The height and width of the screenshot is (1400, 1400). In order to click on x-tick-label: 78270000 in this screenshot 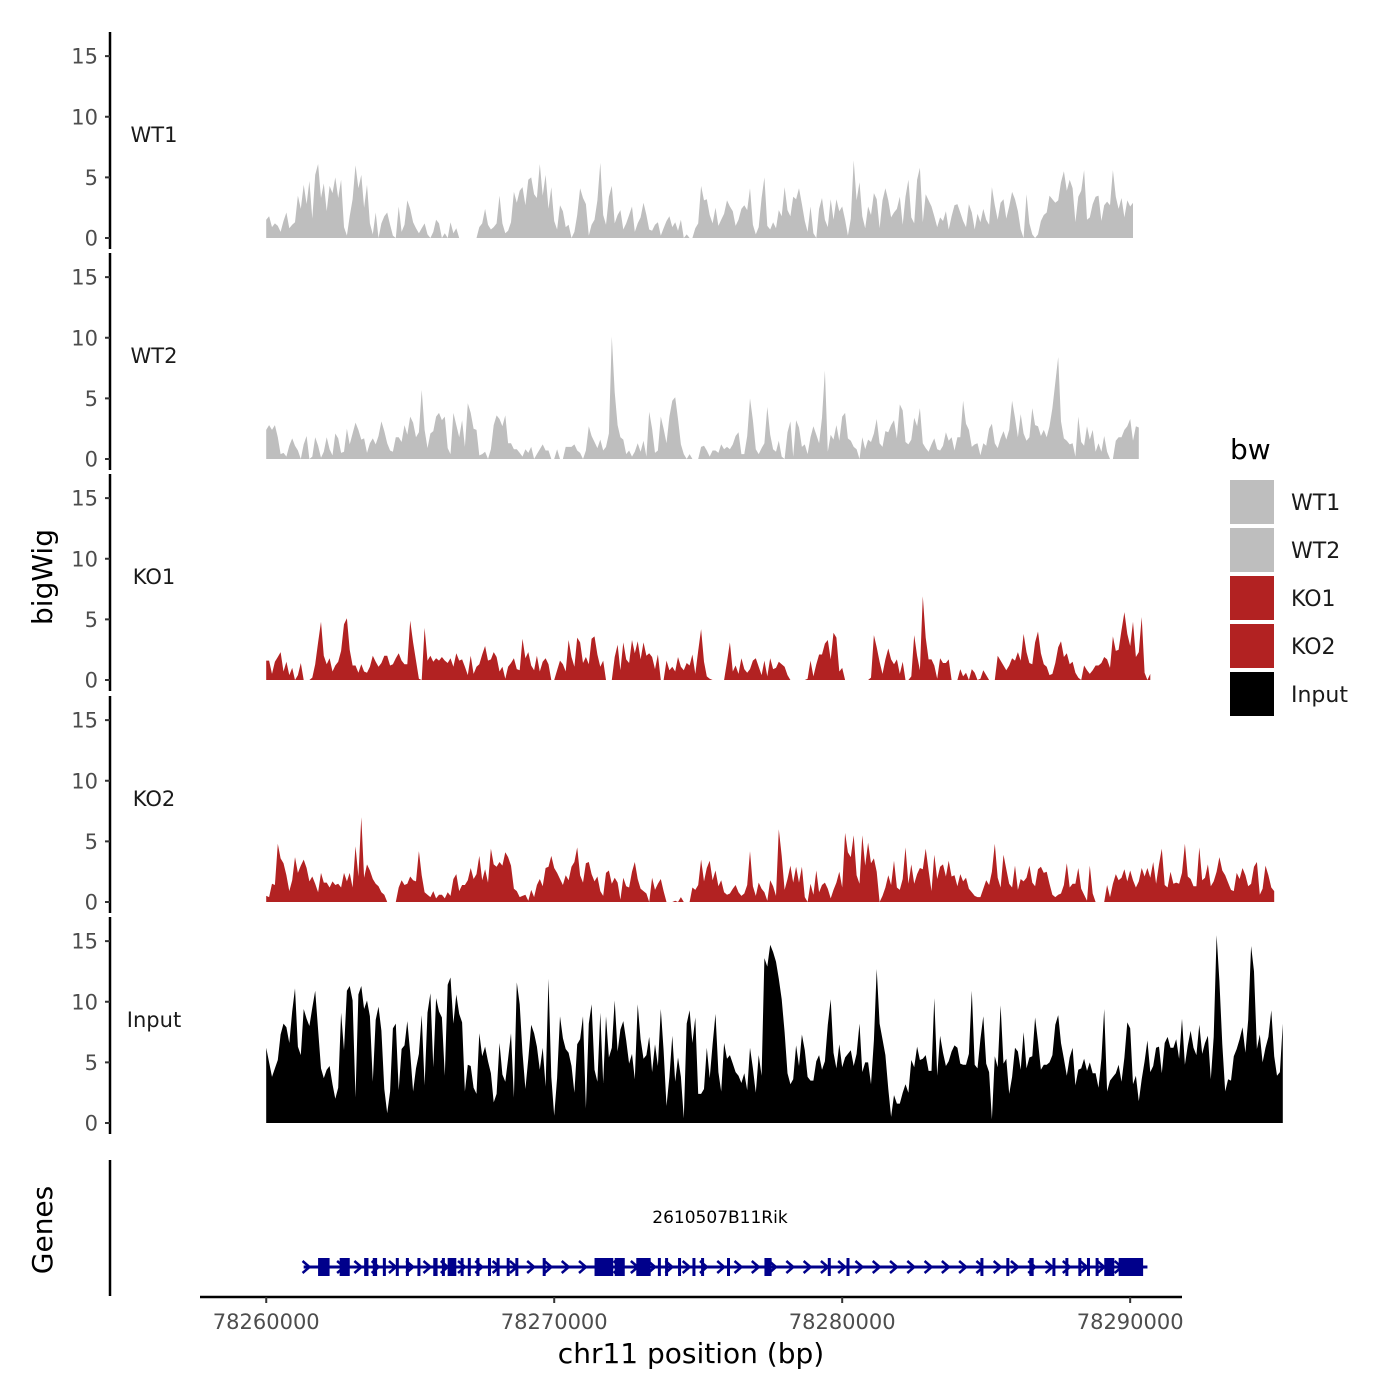, I will do `click(554, 1322)`.